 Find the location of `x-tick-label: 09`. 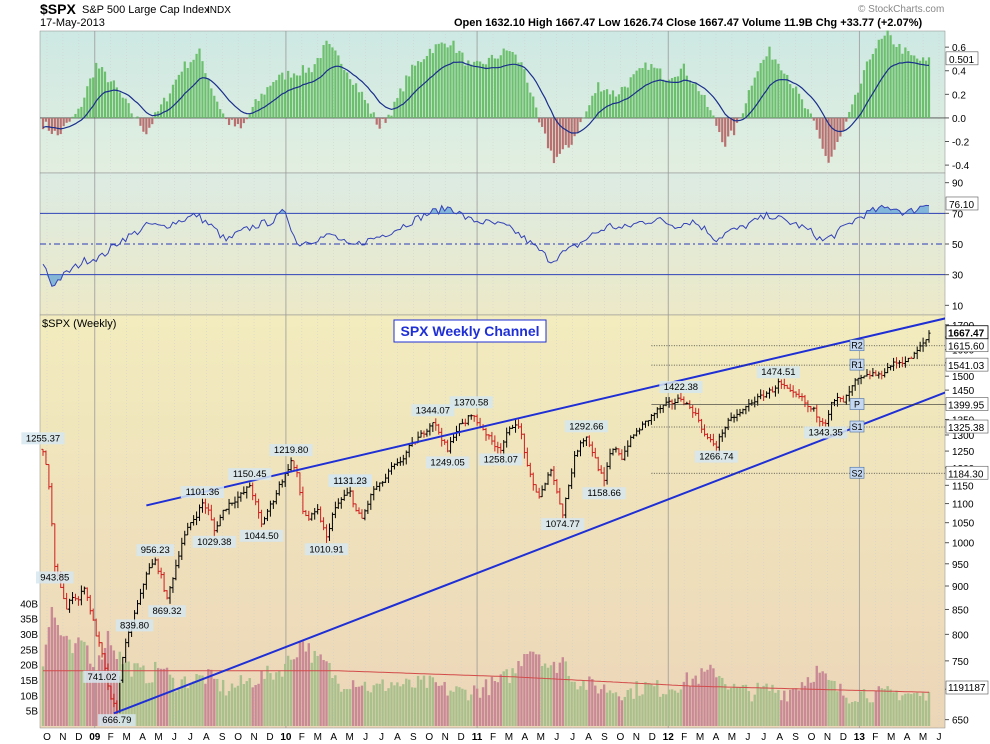

x-tick-label: 09 is located at coordinates (95, 737).